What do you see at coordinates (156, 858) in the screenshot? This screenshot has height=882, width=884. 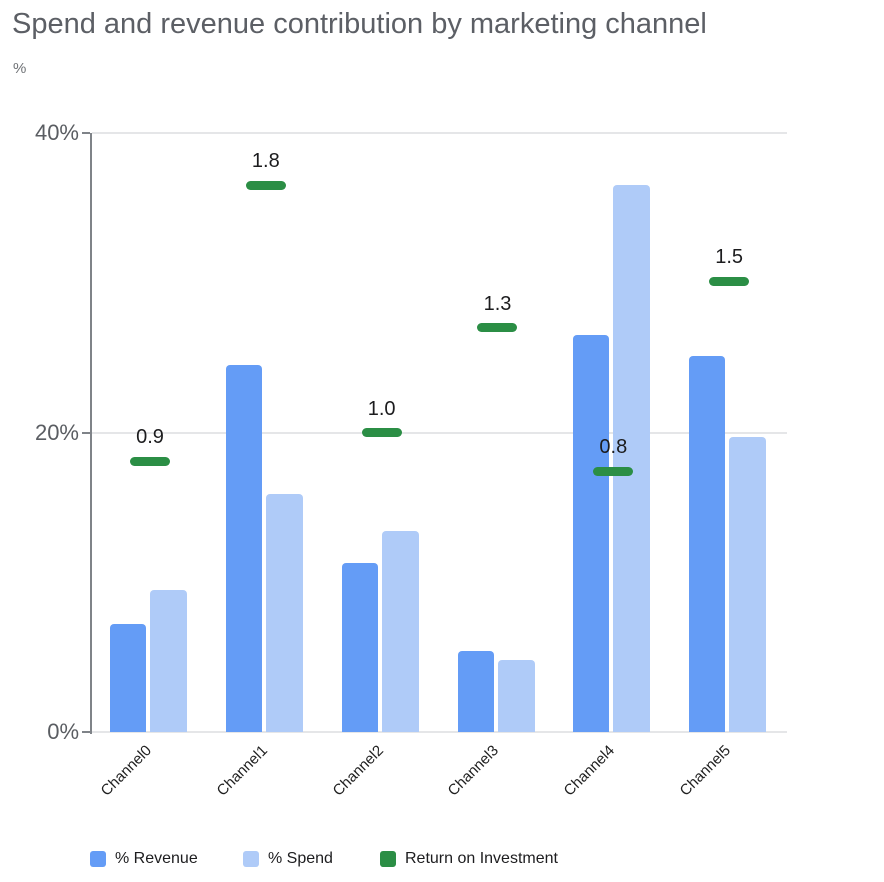 I see `legend-label-revenue: % Revenue` at bounding box center [156, 858].